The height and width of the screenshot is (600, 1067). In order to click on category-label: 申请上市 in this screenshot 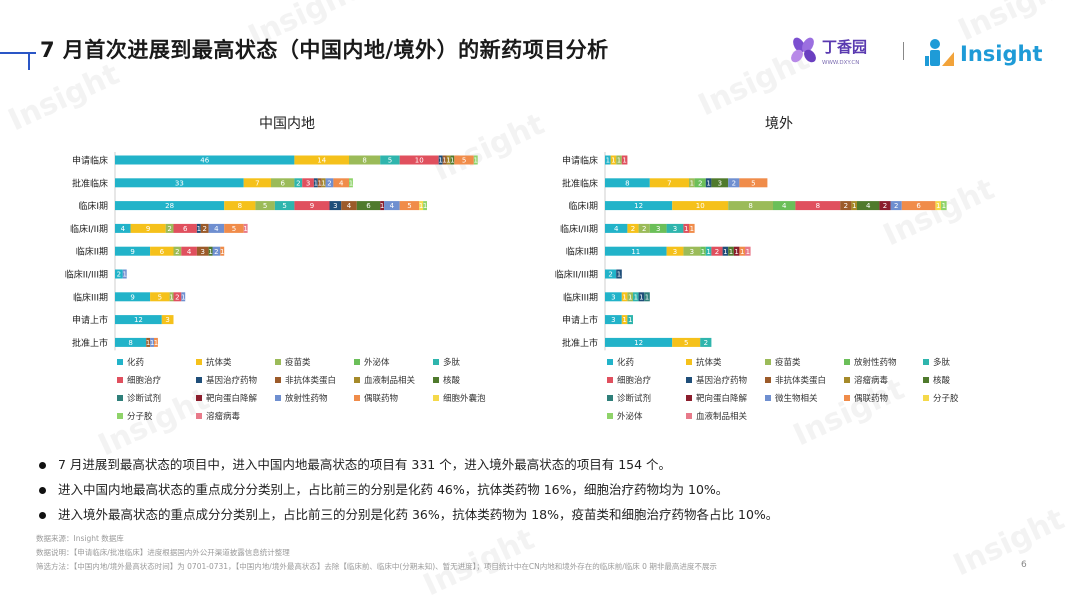, I will do `click(580, 320)`.